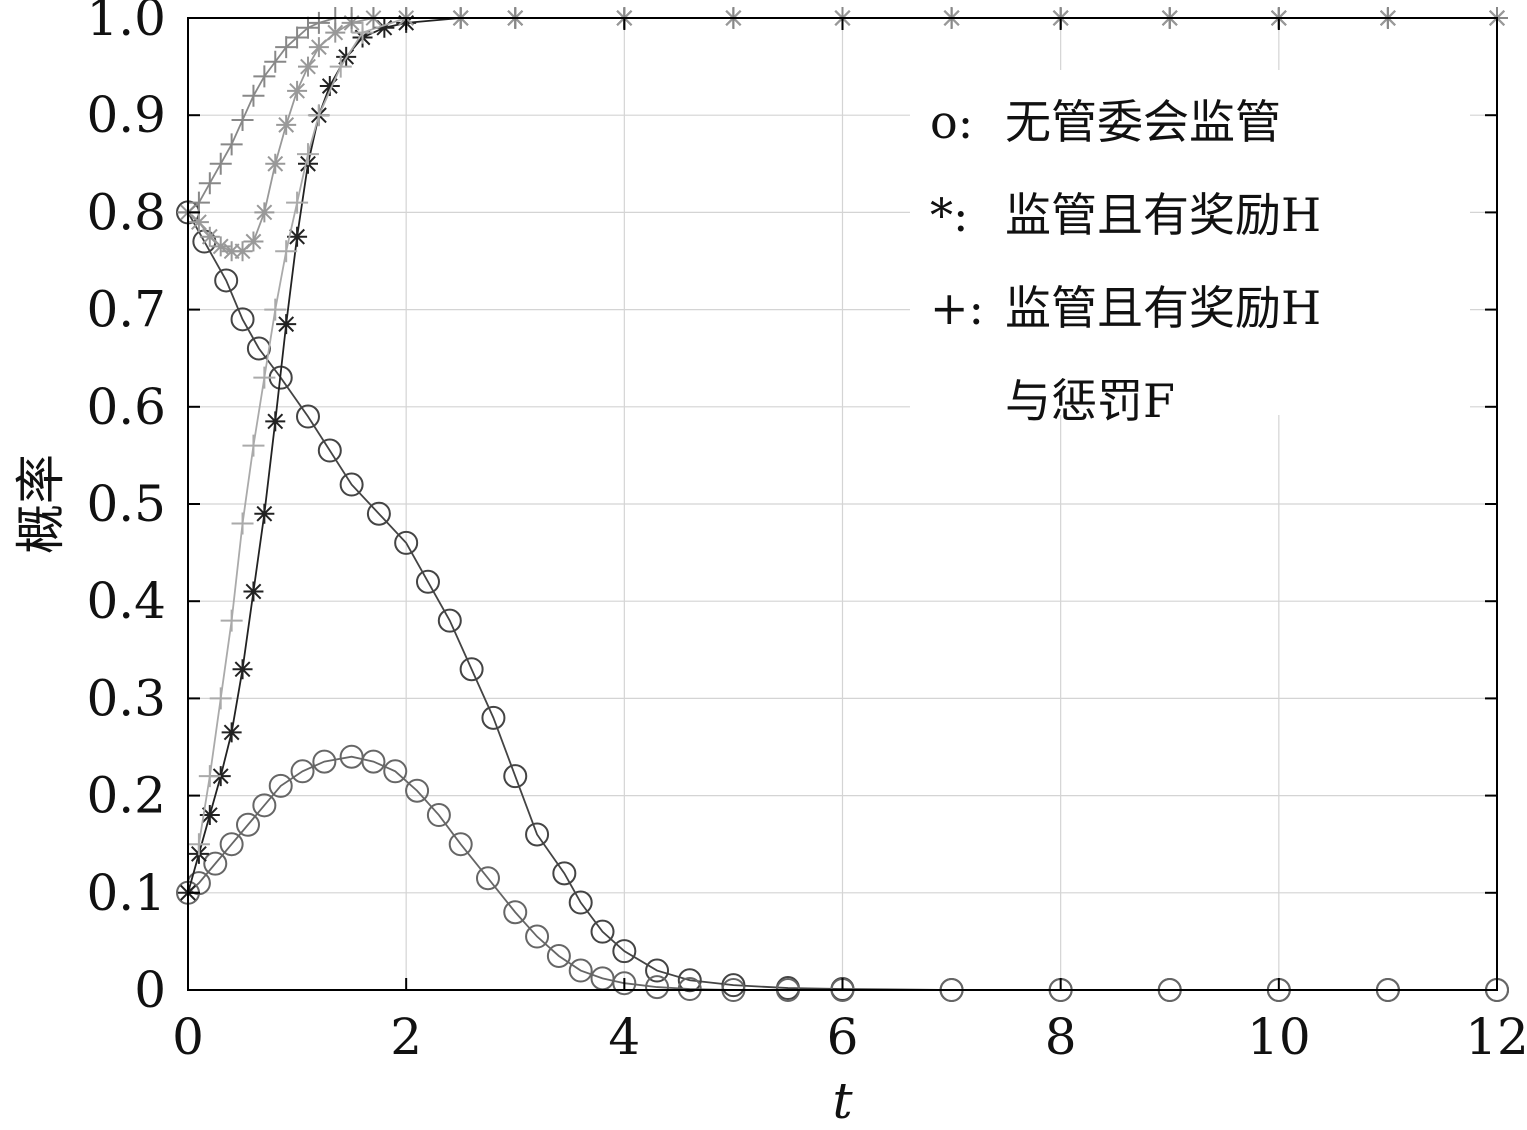 The width and height of the screenshot is (1527, 1130). Describe the element at coordinates (188, 1037) in the screenshot. I see `x-tick-label: 0` at that location.